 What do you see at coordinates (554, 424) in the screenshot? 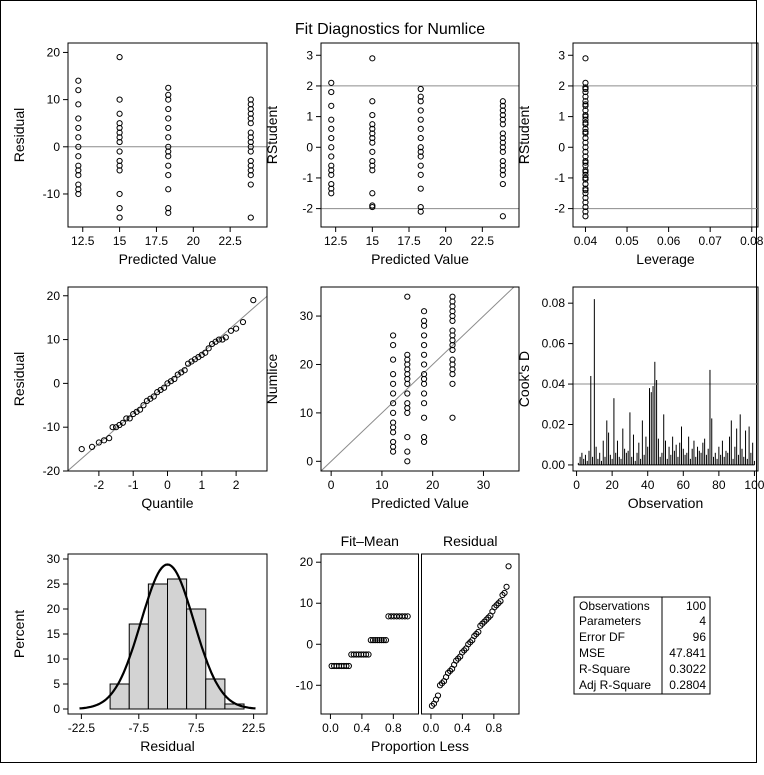
I see `y-tick-label: 0.02` at bounding box center [554, 424].